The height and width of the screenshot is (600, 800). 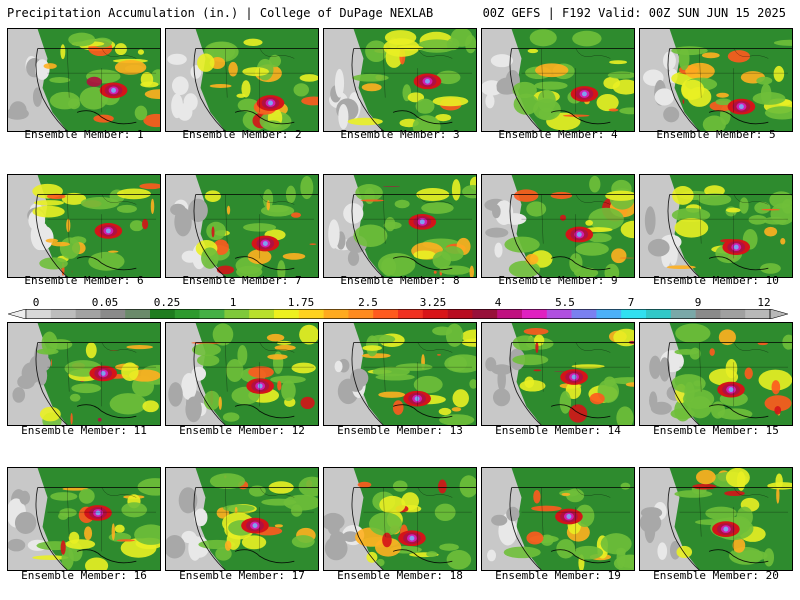 I want to click on colorbar-tick-label: 0, so click(x=36, y=302).